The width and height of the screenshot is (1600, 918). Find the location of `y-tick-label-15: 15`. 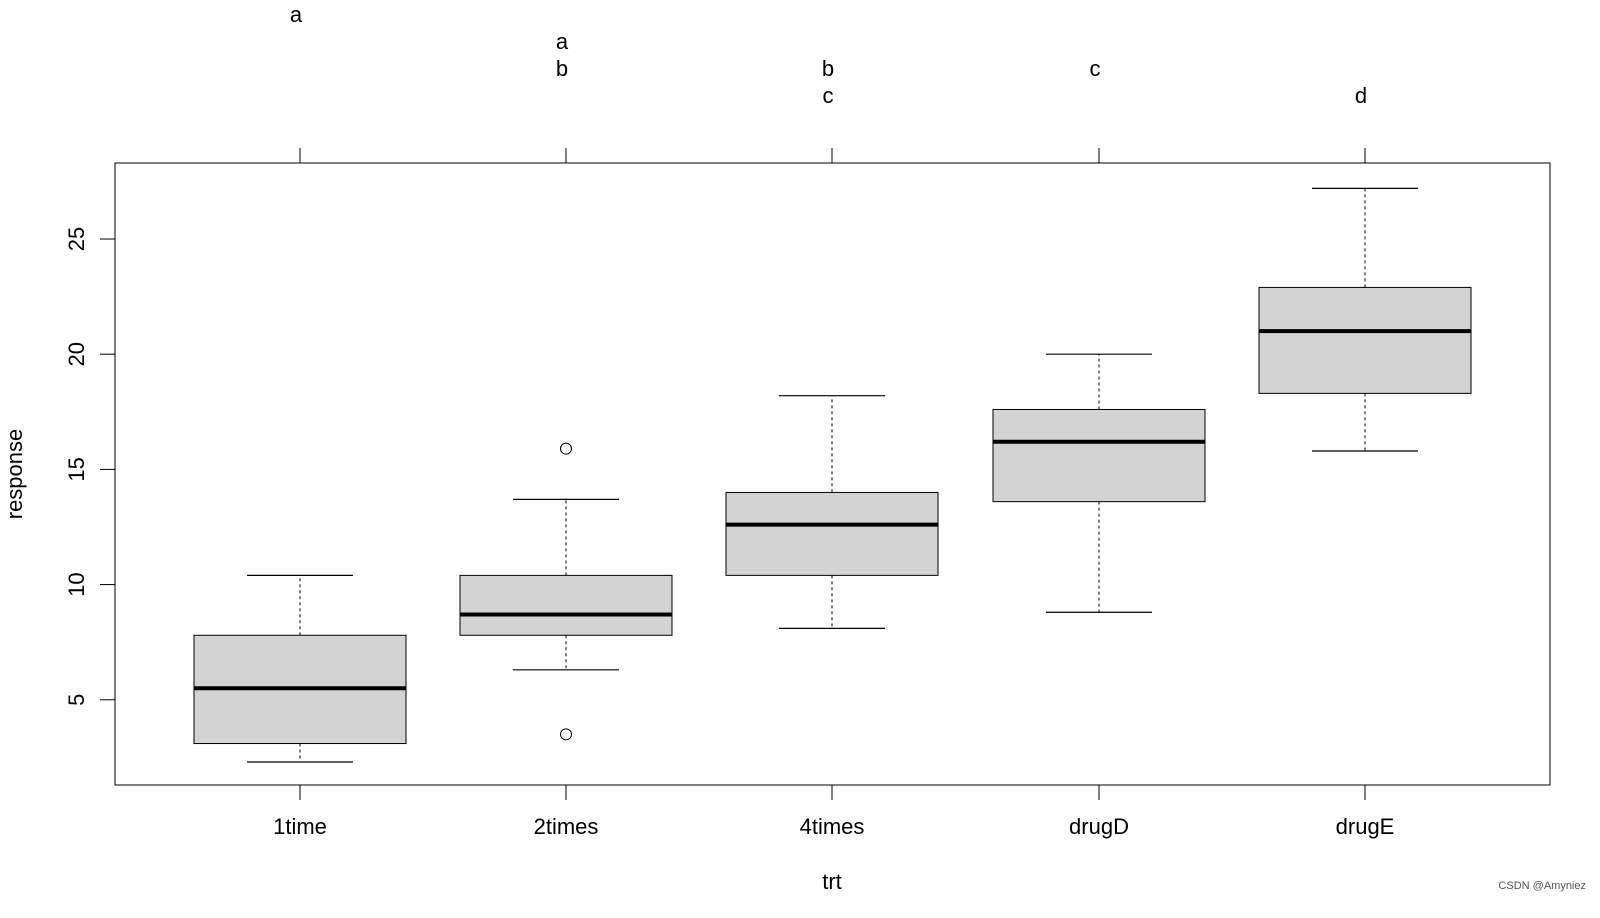

y-tick-label-15: 15 is located at coordinates (76, 469).